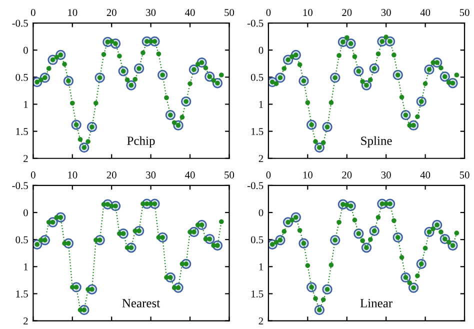  I want to click on annotation: Spline, so click(376, 142).